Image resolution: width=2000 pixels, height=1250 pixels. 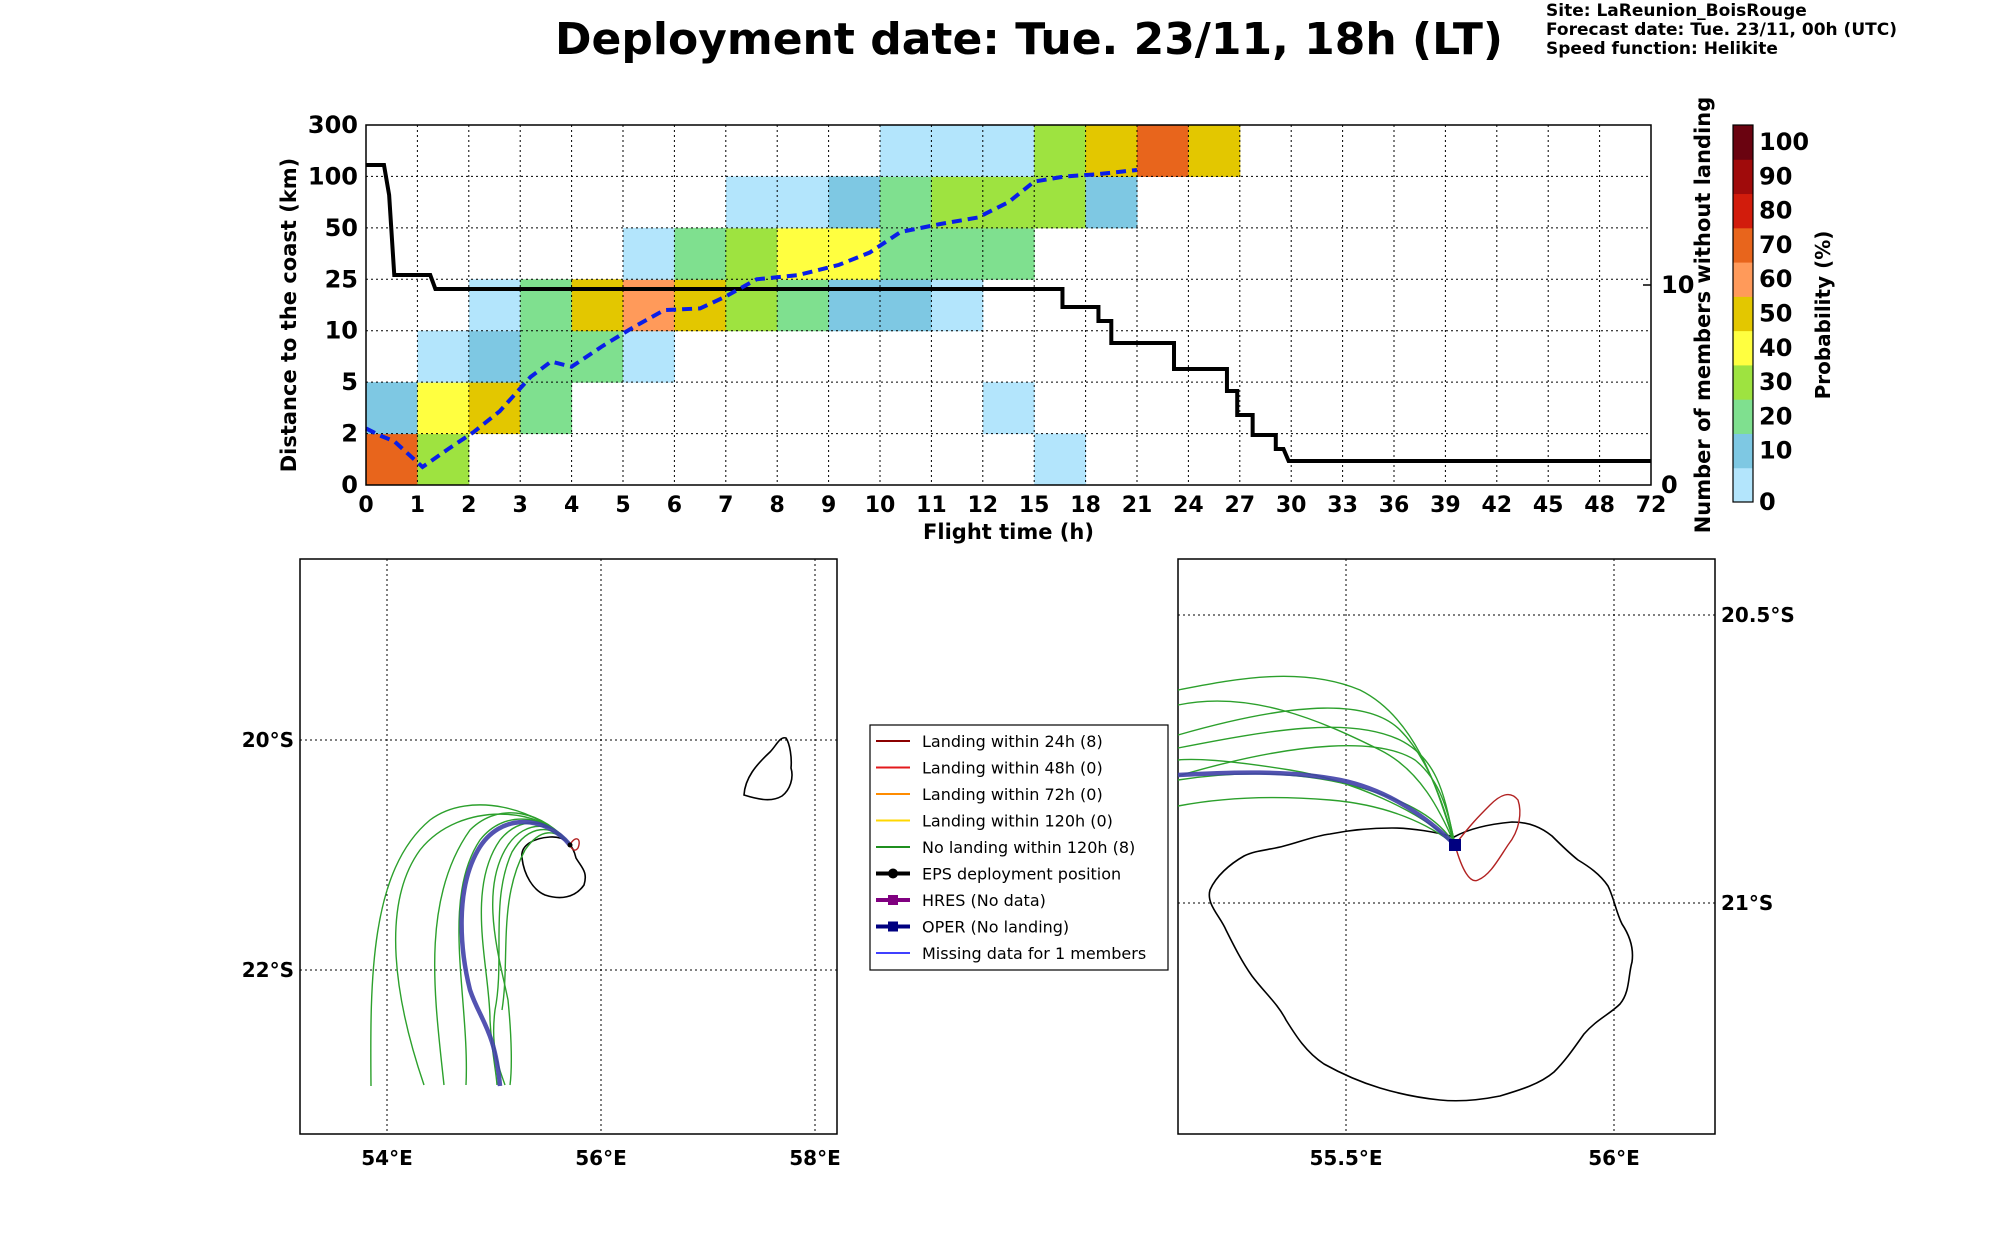 What do you see at coordinates (1767, 502) in the screenshot?
I see `colorbar-tick-label: 0` at bounding box center [1767, 502].